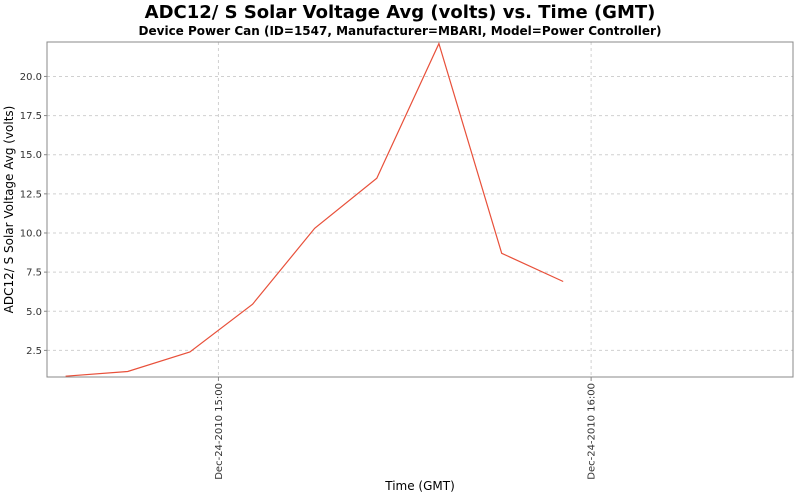  Describe the element at coordinates (9, 210) in the screenshot. I see `y-axis-label: ADC12/ S Solar Voltage Avg (volts)` at that location.